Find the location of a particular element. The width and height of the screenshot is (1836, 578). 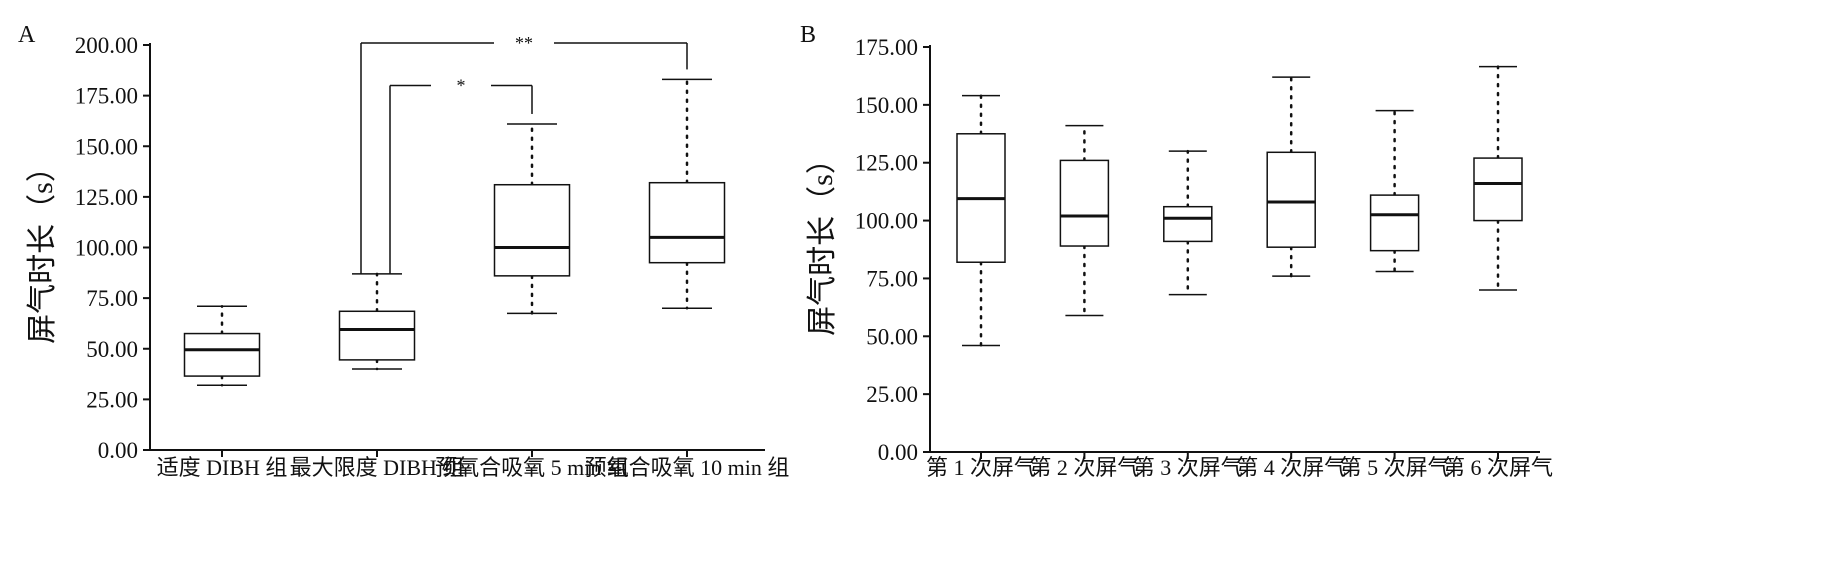

x-category-label: 第 2 次屏气 is located at coordinates (1084, 467).